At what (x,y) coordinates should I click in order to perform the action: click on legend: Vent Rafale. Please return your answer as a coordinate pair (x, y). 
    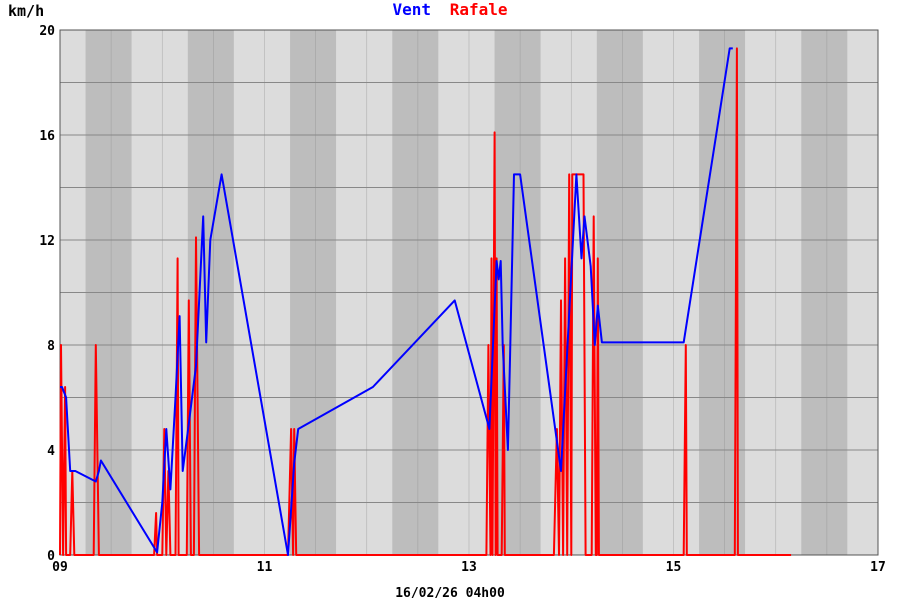
    Looking at the image, I should click on (450, 9).